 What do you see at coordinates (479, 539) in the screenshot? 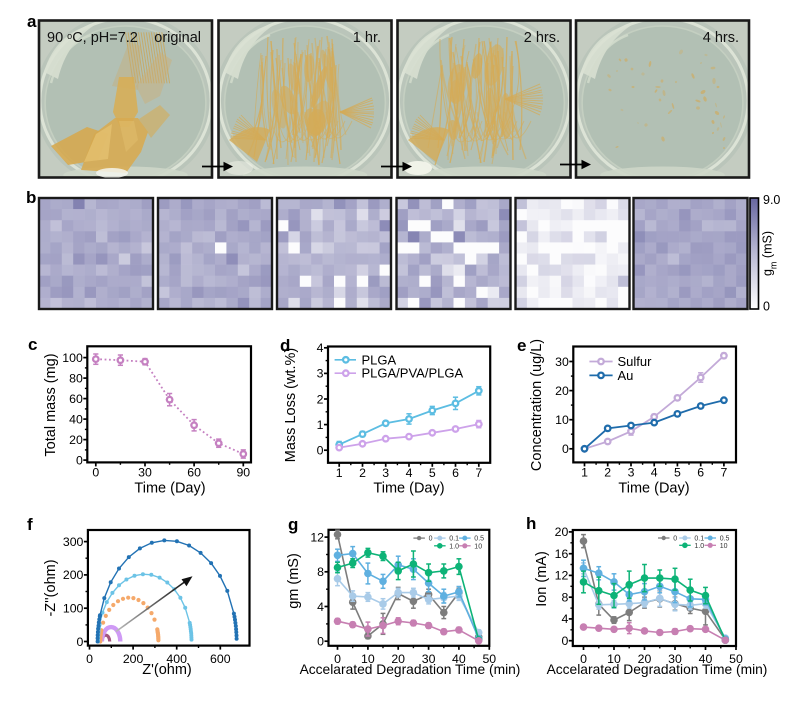
I see `svg-text: 0.5` at bounding box center [479, 539].